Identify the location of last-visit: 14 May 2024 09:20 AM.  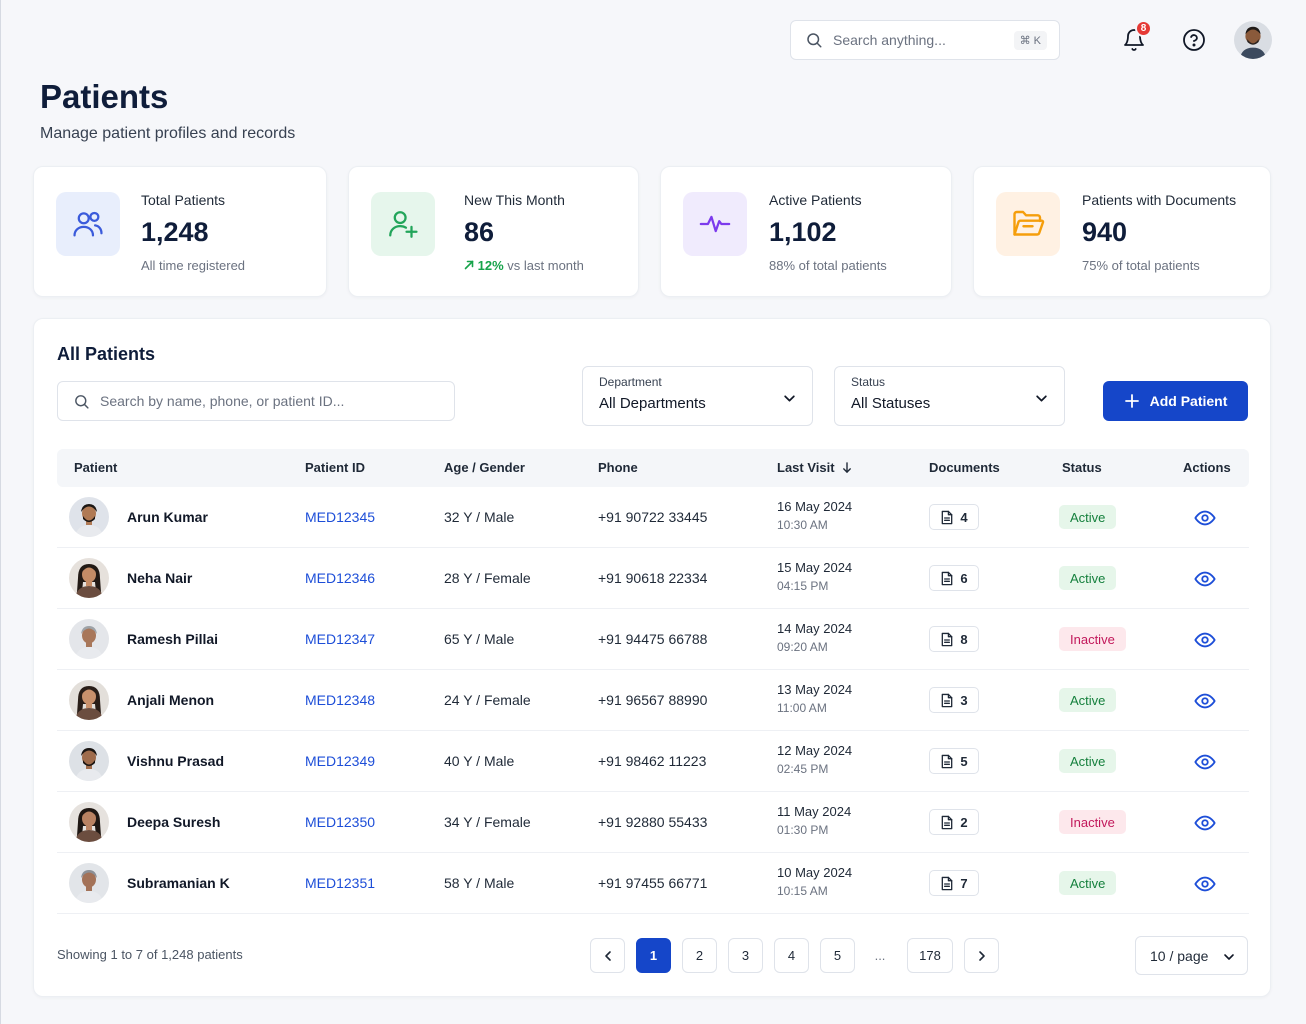
(814, 637).